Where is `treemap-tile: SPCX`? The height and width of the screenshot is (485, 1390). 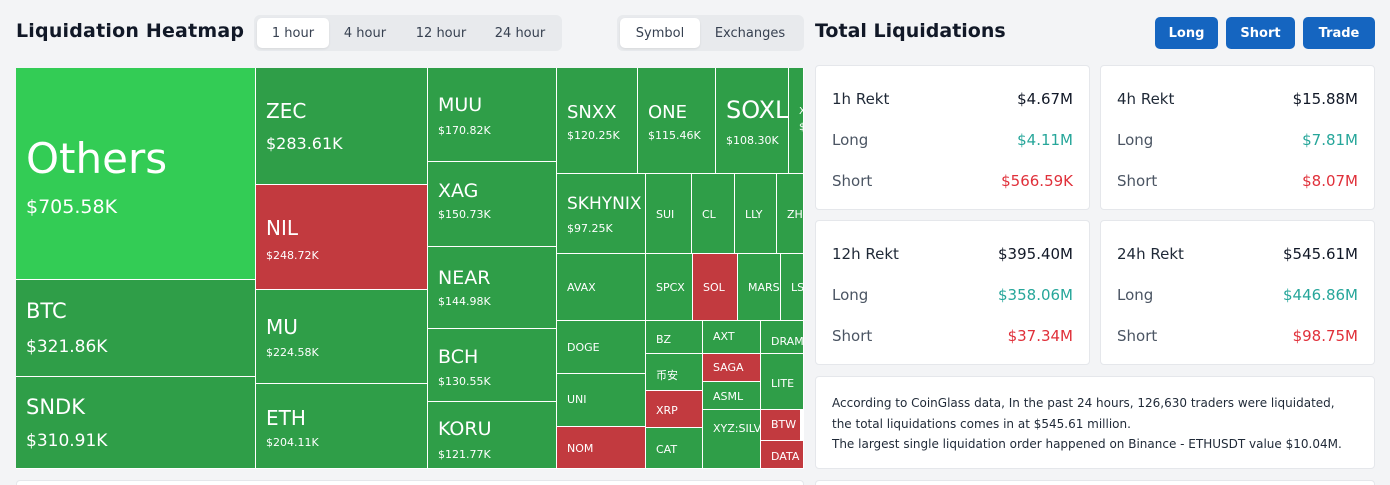
treemap-tile: SPCX is located at coordinates (669, 287).